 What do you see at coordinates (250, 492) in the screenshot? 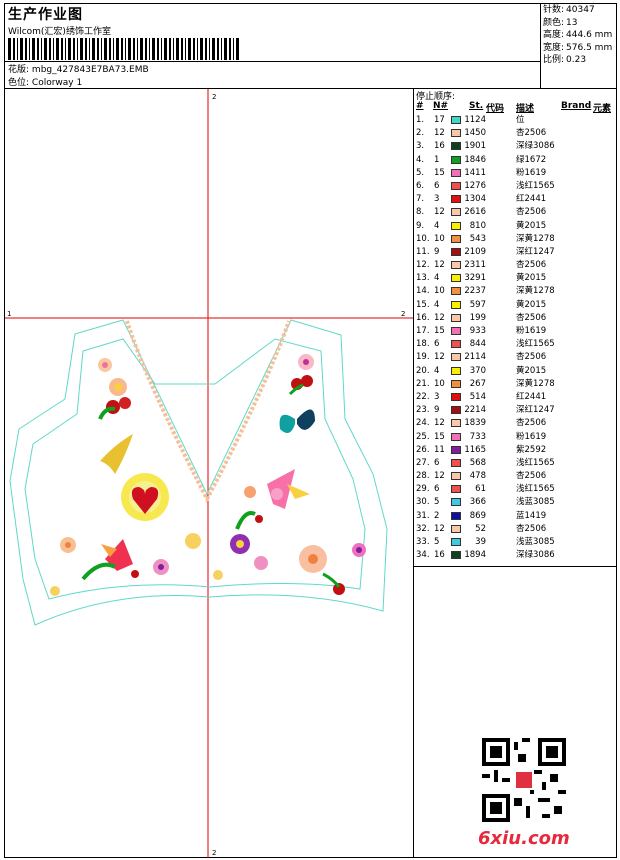
I see `flower-right-peach-icon` at bounding box center [250, 492].